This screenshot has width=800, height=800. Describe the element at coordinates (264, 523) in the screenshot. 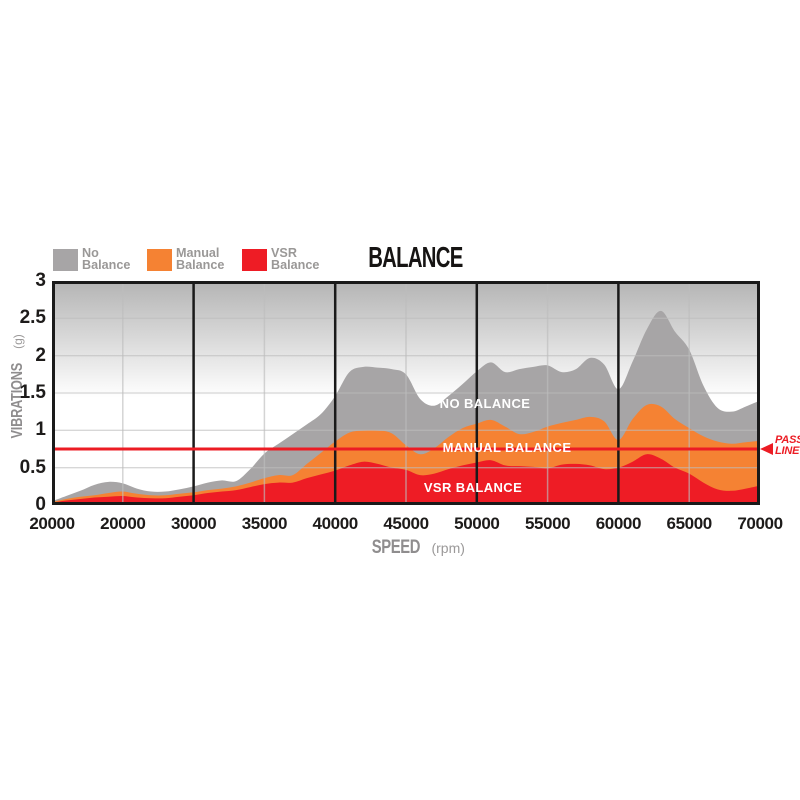

I see `x-tick-label-3: 35000` at that location.